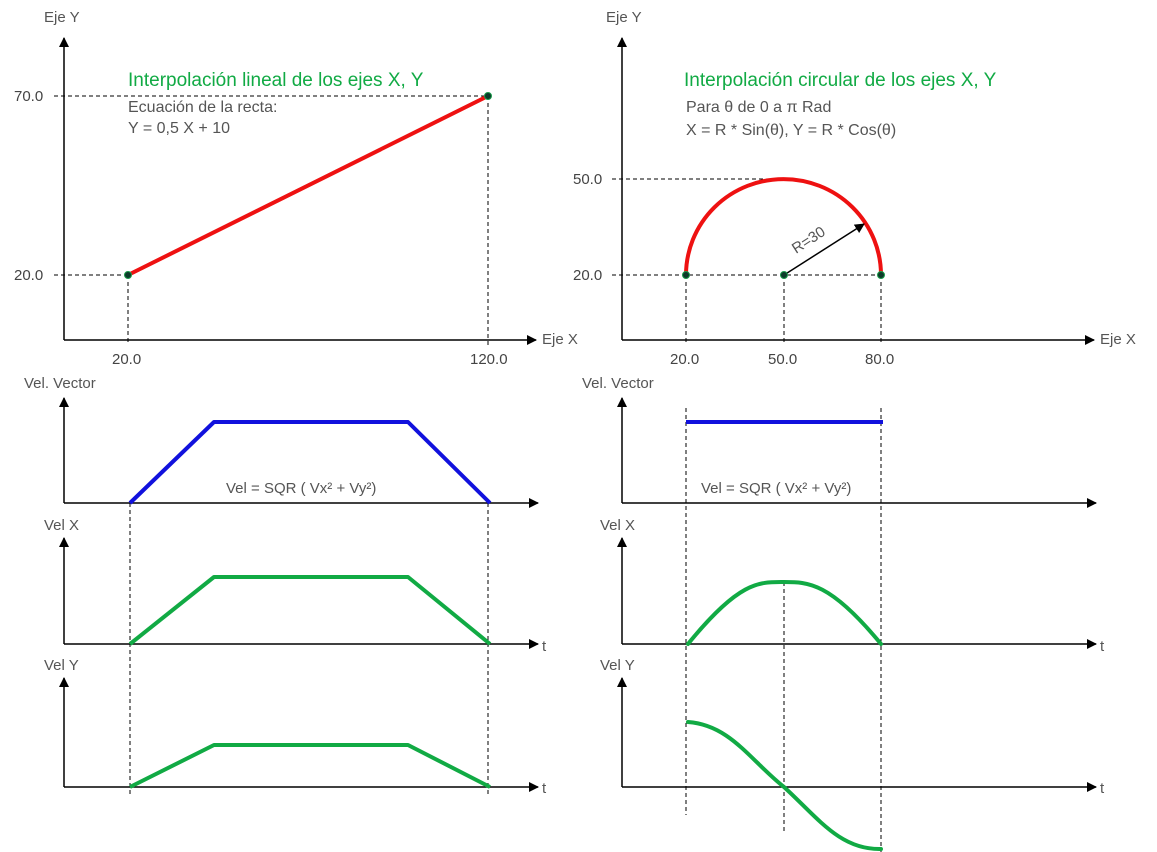  I want to click on linear-path, so click(308, 185).